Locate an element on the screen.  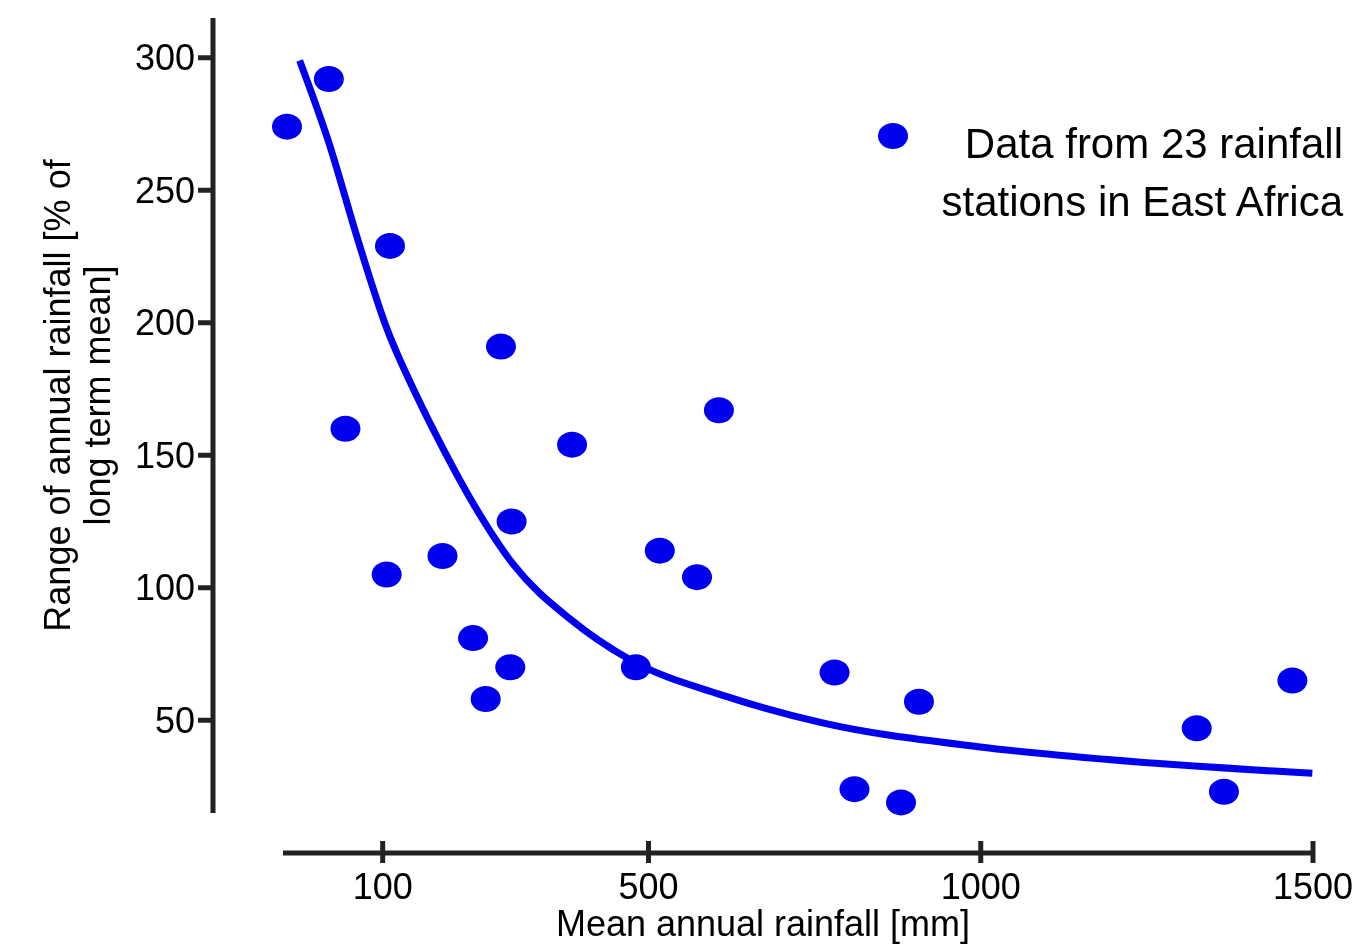
y-tick-label: 200 is located at coordinates (164, 323).